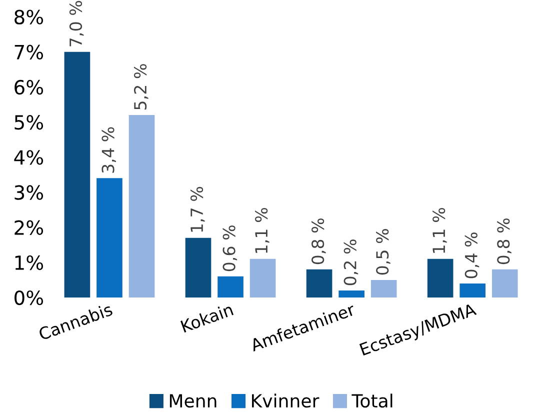 This screenshot has height=419, width=544. What do you see at coordinates (29, 192) in the screenshot?
I see `y-tick-label: 3%` at bounding box center [29, 192].